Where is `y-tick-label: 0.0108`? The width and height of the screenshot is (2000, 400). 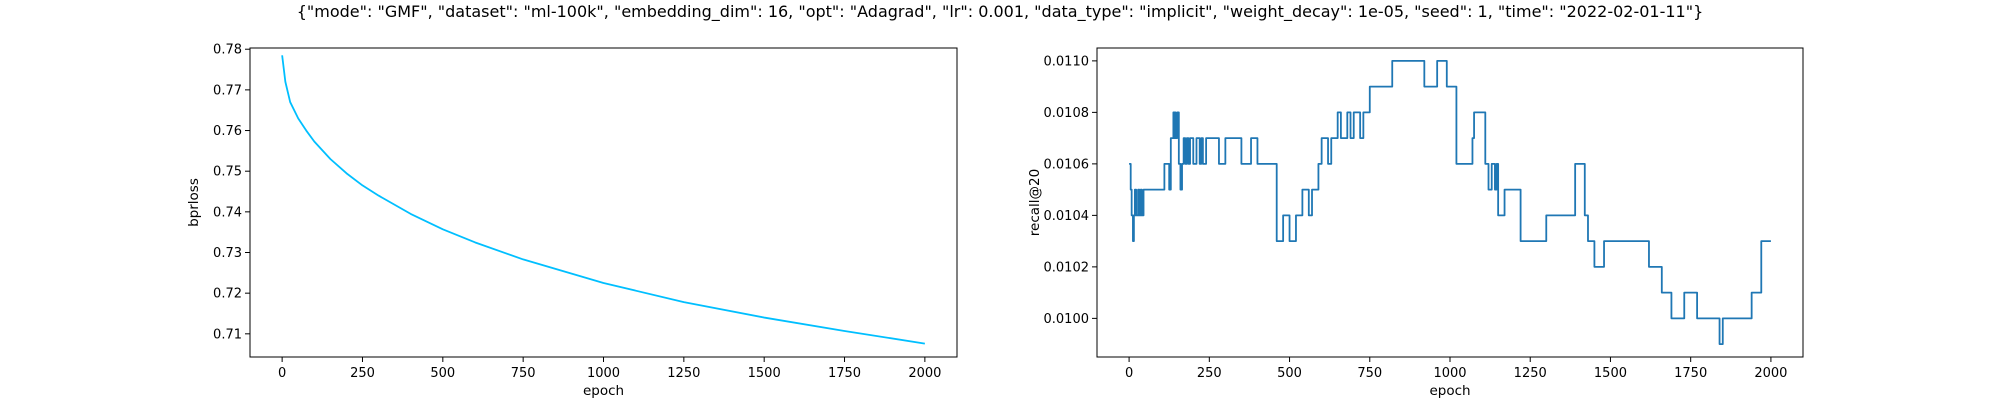 y-tick-label: 0.0108 is located at coordinates (1067, 113).